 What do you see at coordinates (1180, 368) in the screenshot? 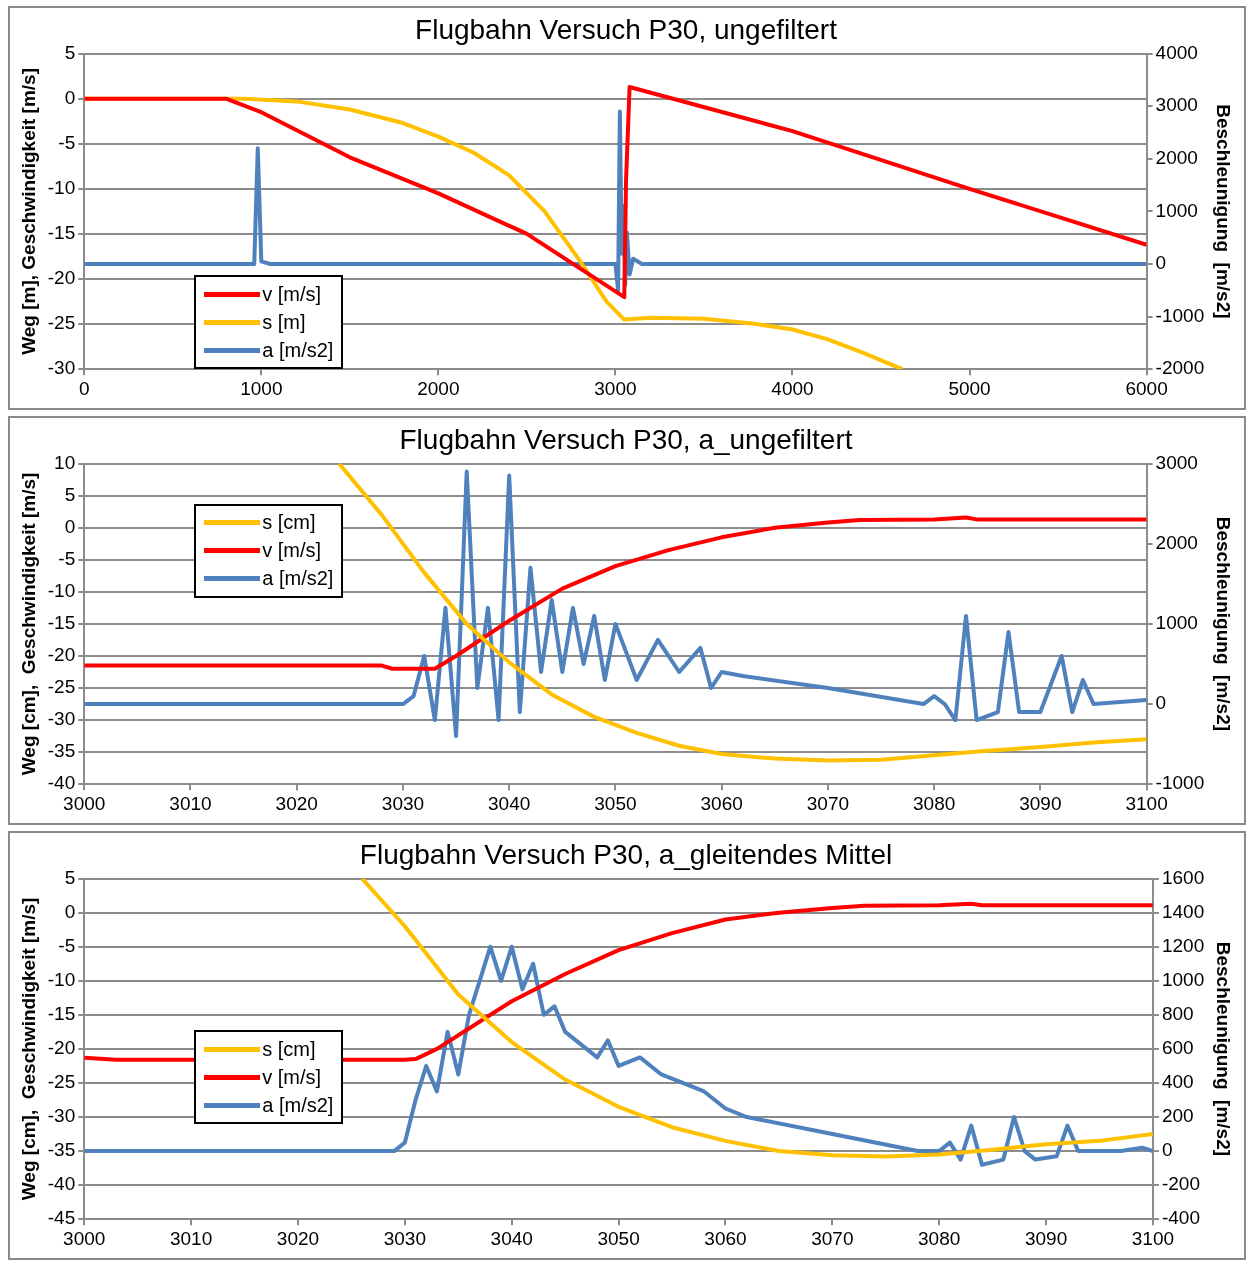
I see `y2-tick-label: -2000` at bounding box center [1180, 368].